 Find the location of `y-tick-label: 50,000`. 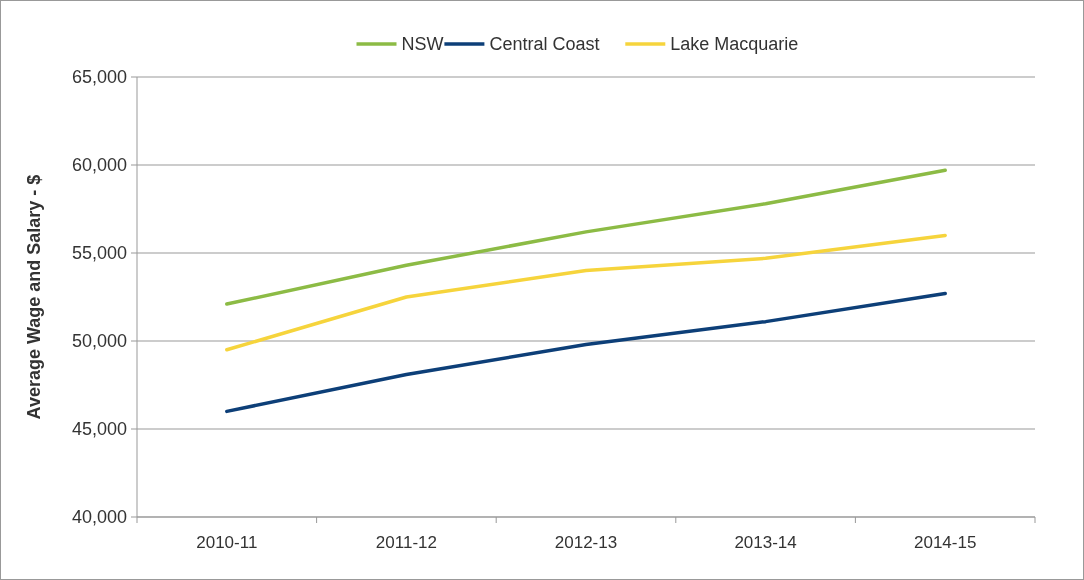

y-tick-label: 50,000 is located at coordinates (99, 341).